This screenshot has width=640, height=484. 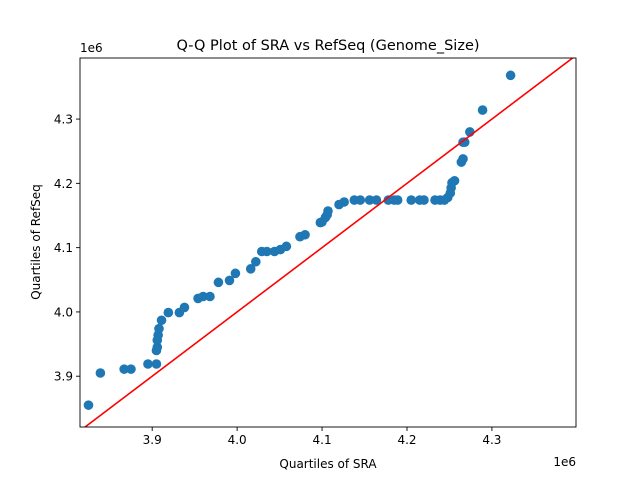 I want to click on y-tick-label: 4.0, so click(x=63, y=312).